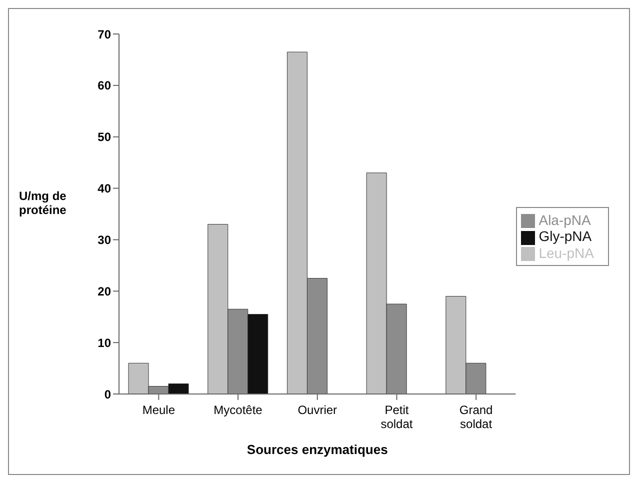  What do you see at coordinates (564, 220) in the screenshot?
I see `legend-label: Ala-pNA` at bounding box center [564, 220].